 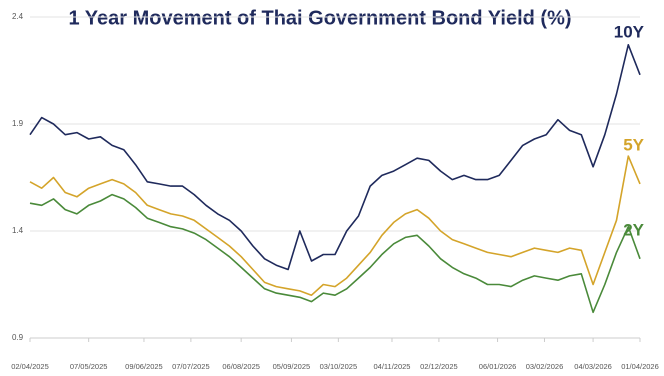 What do you see at coordinates (18, 123) in the screenshot?
I see `y-tick-label: 1.9` at bounding box center [18, 123].